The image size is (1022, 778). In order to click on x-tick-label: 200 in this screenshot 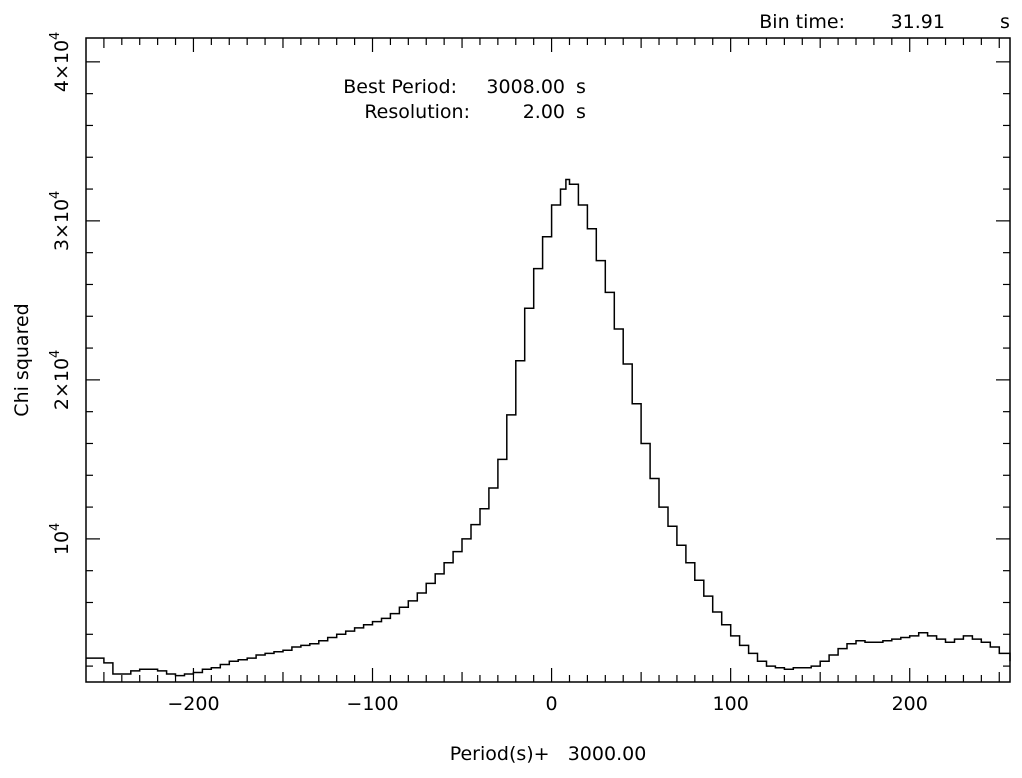, I will do `click(910, 704)`.